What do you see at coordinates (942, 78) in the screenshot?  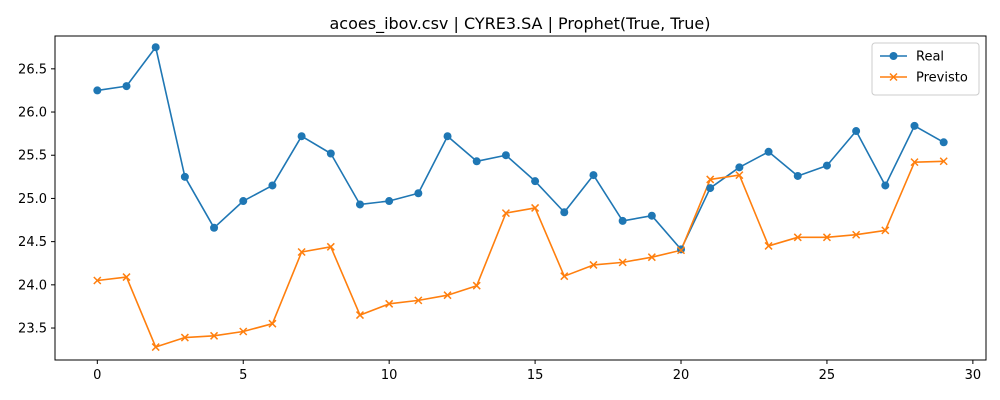 I see `legend-label: Previsto` at bounding box center [942, 78].